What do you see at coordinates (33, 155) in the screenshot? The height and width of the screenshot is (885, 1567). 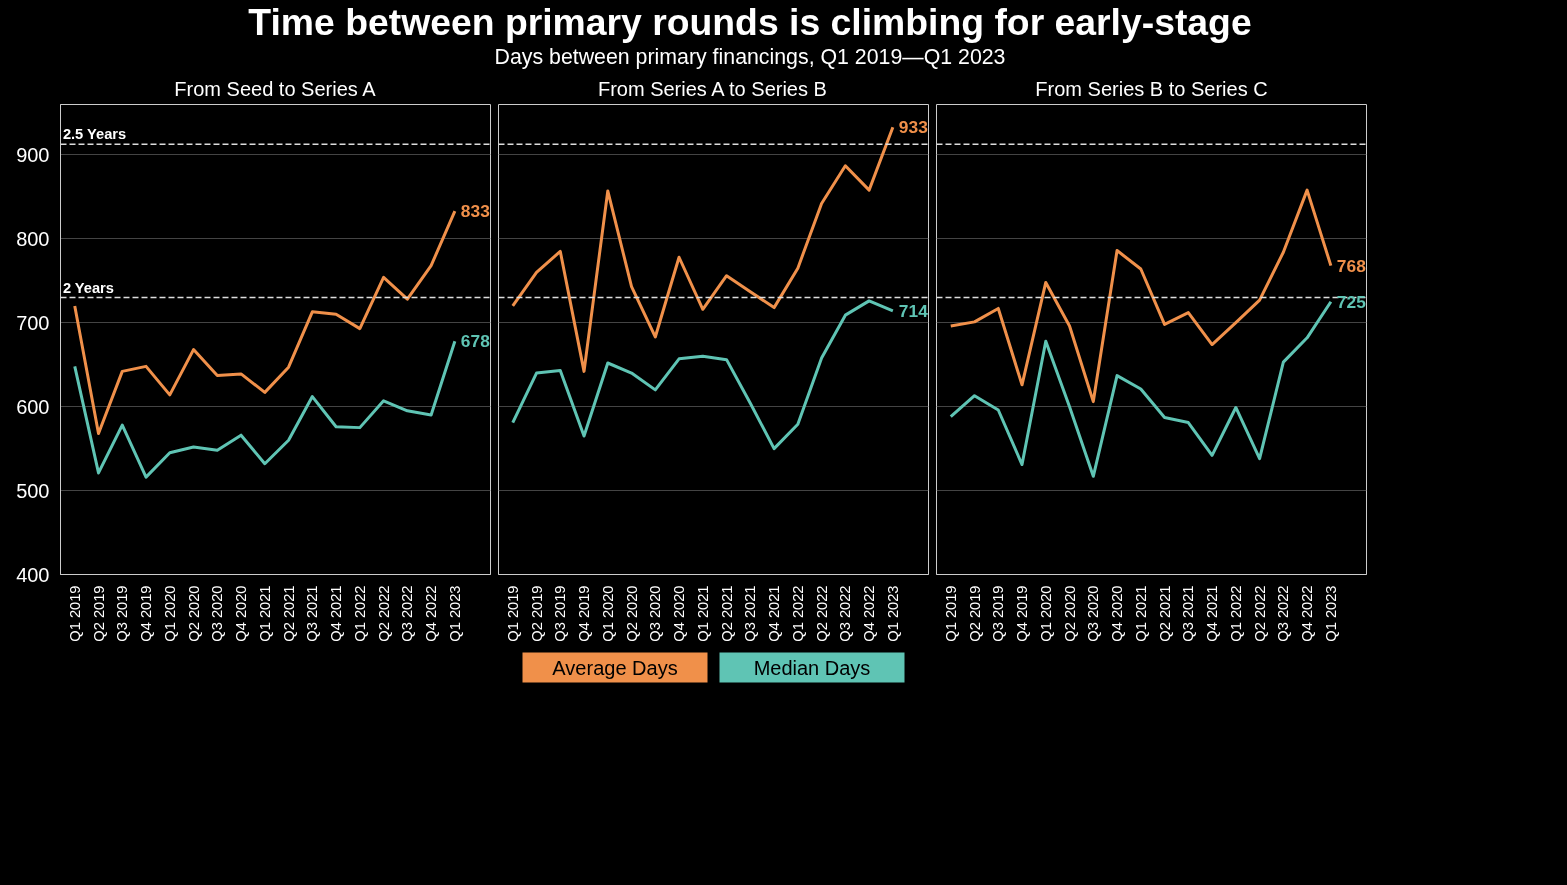 I see `y-tick-label: 900` at bounding box center [33, 155].